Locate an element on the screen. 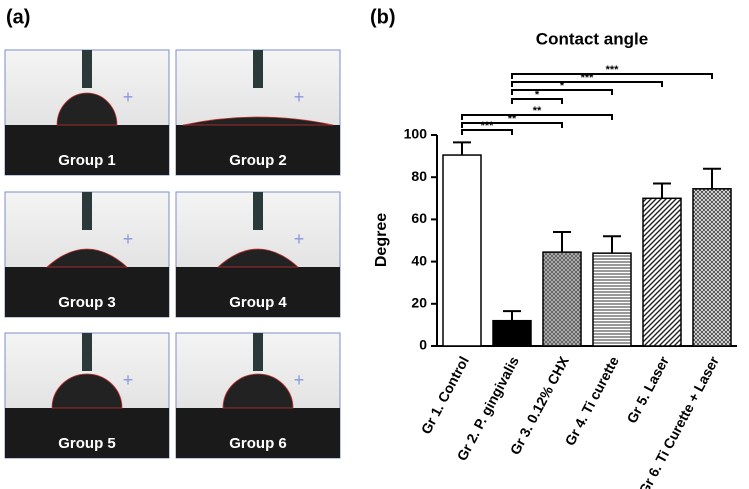  panel-label: (a) is located at coordinates (18, 17).